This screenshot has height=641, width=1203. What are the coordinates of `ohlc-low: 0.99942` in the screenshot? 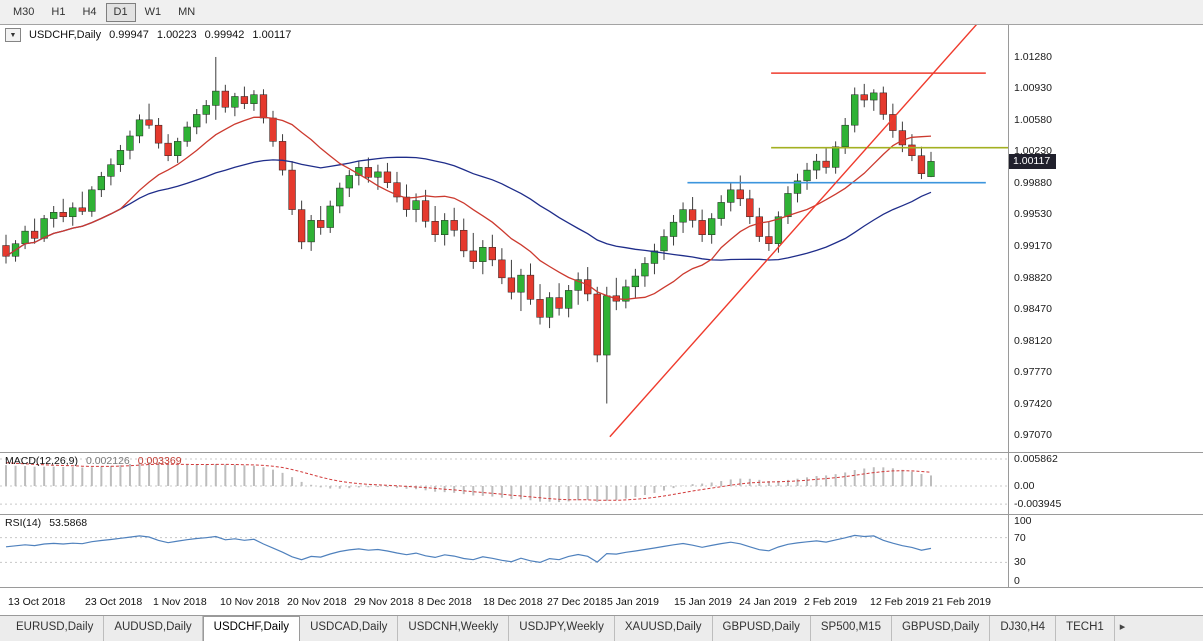 It's located at (224, 35).